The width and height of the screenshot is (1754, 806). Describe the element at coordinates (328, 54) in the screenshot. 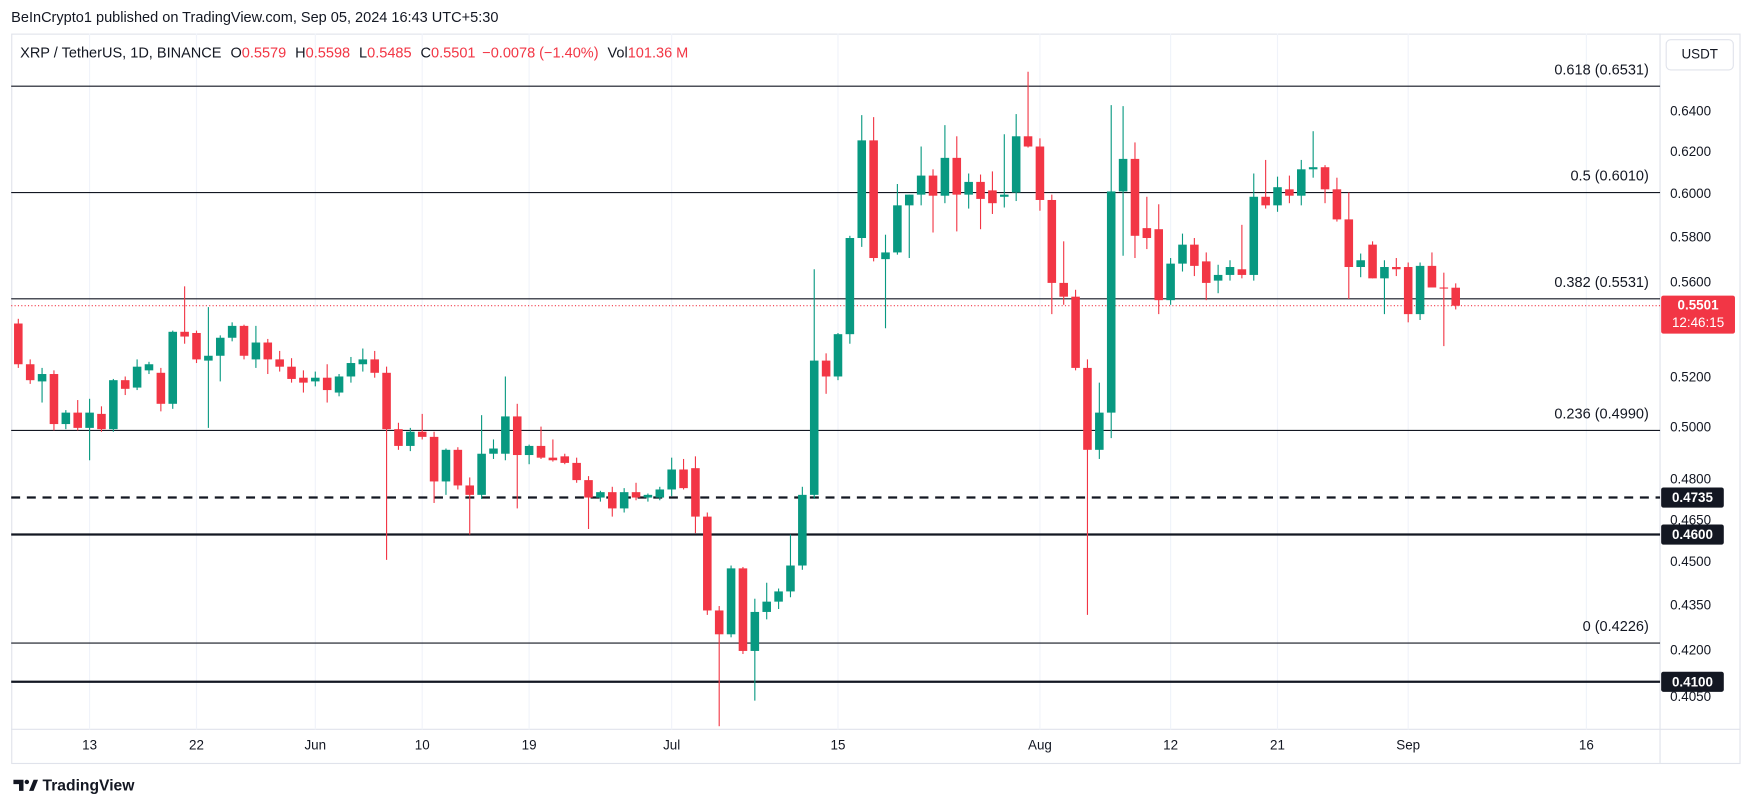

I see `legend-value: 0.5598` at that location.